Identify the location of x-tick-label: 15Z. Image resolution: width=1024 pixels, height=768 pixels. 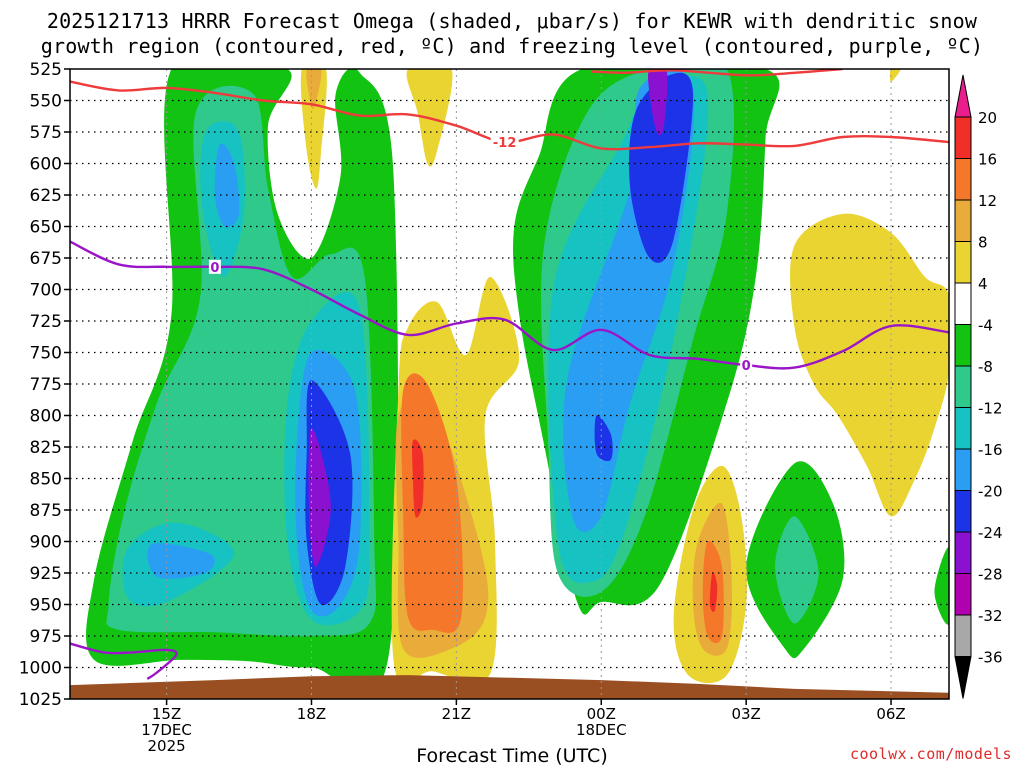
(166, 714).